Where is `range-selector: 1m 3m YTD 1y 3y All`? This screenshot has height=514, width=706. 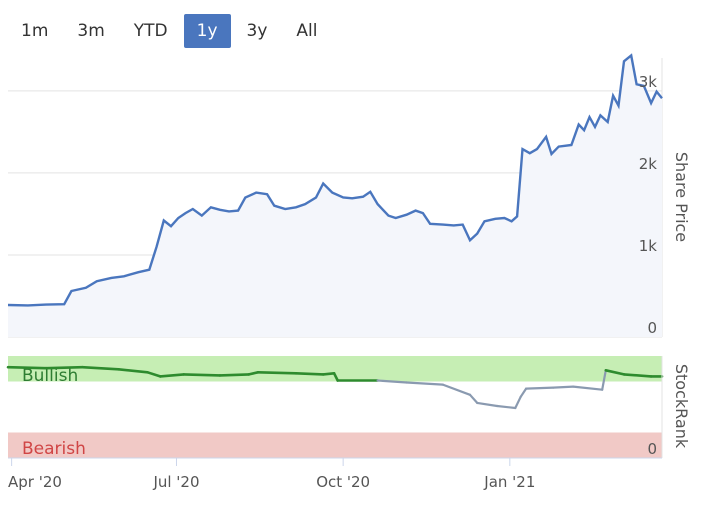 range-selector: 1m 3m YTD 1y 3y All is located at coordinates (171, 31).